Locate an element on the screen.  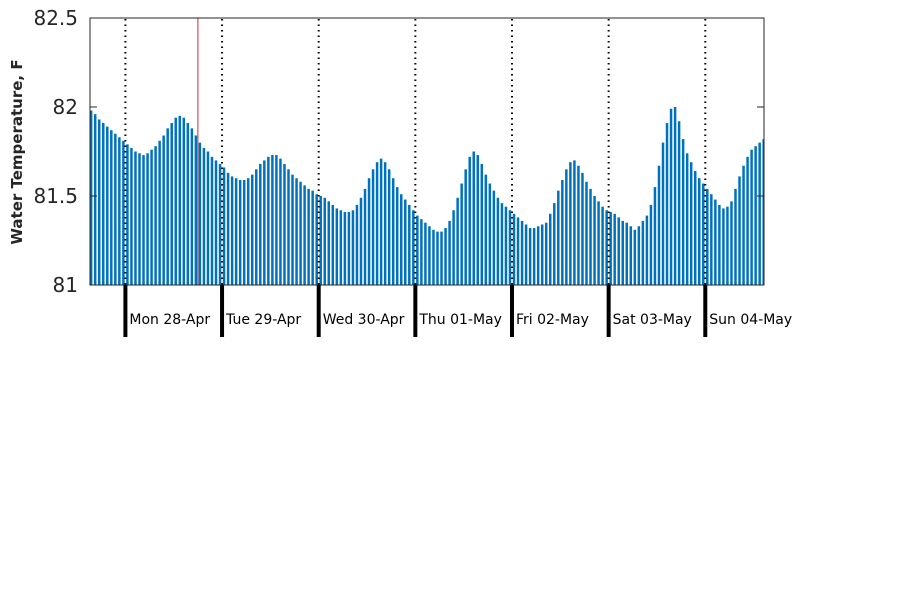
day-label: Wed 30-Apr is located at coordinates (364, 320).